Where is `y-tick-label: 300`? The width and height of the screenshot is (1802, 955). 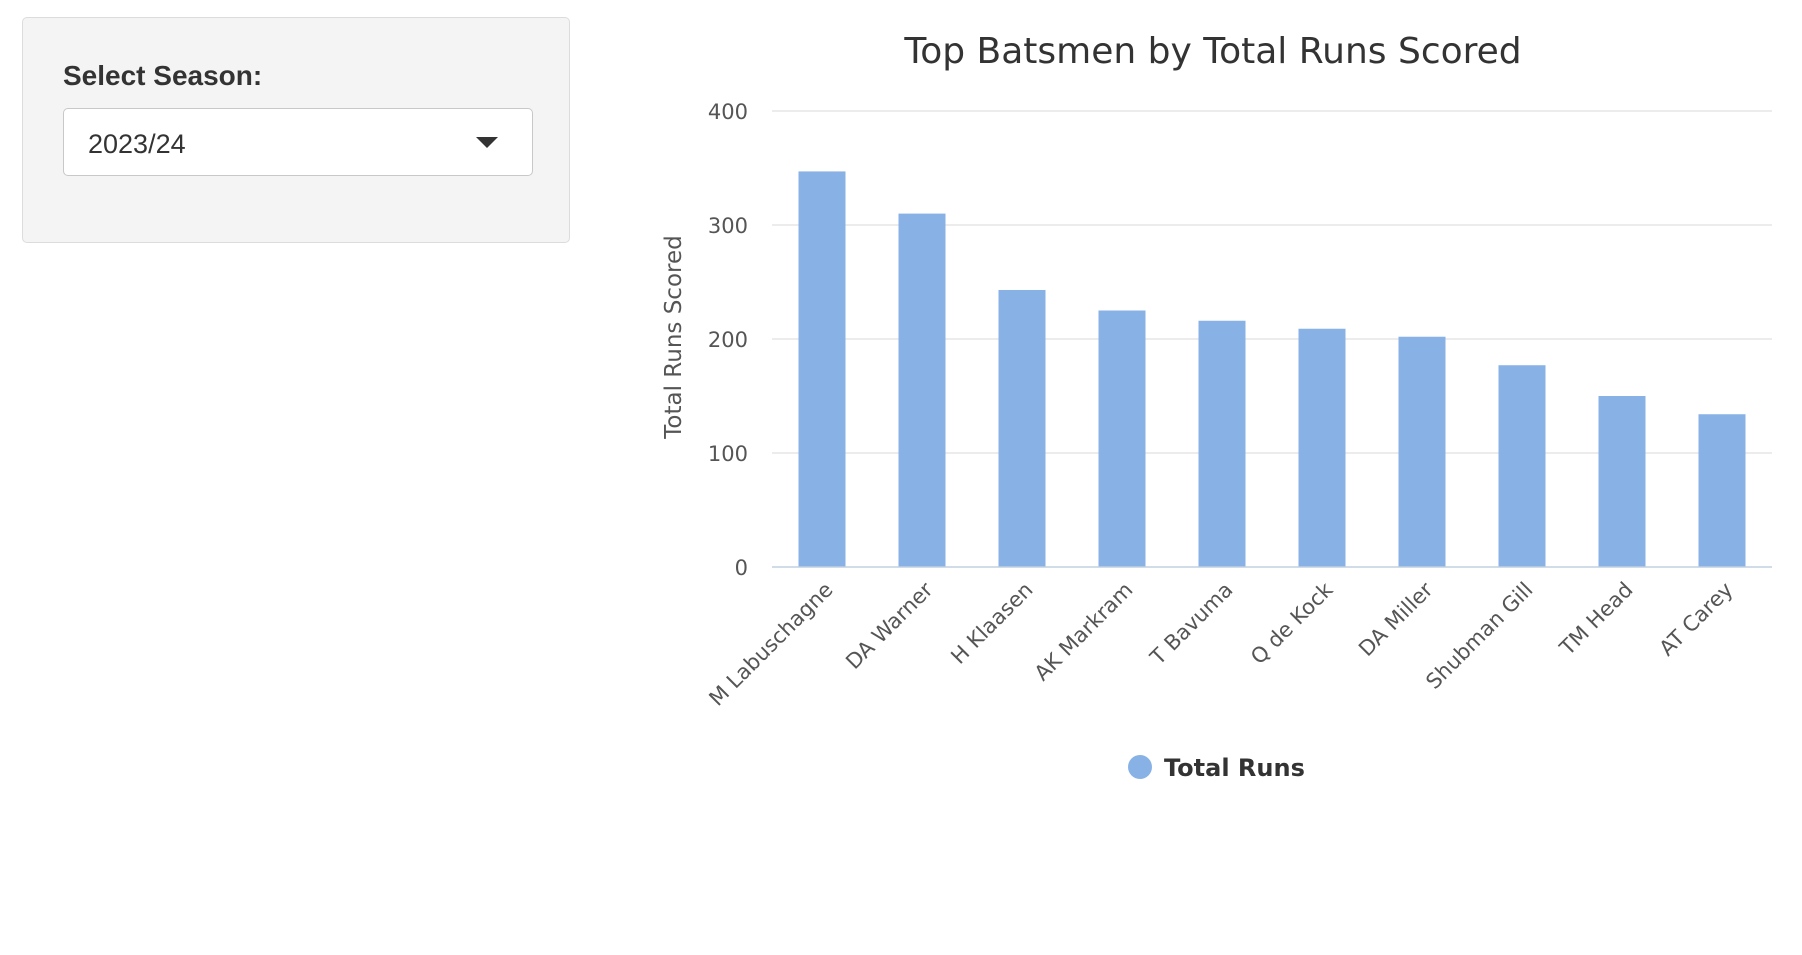 y-tick-label: 300 is located at coordinates (728, 226).